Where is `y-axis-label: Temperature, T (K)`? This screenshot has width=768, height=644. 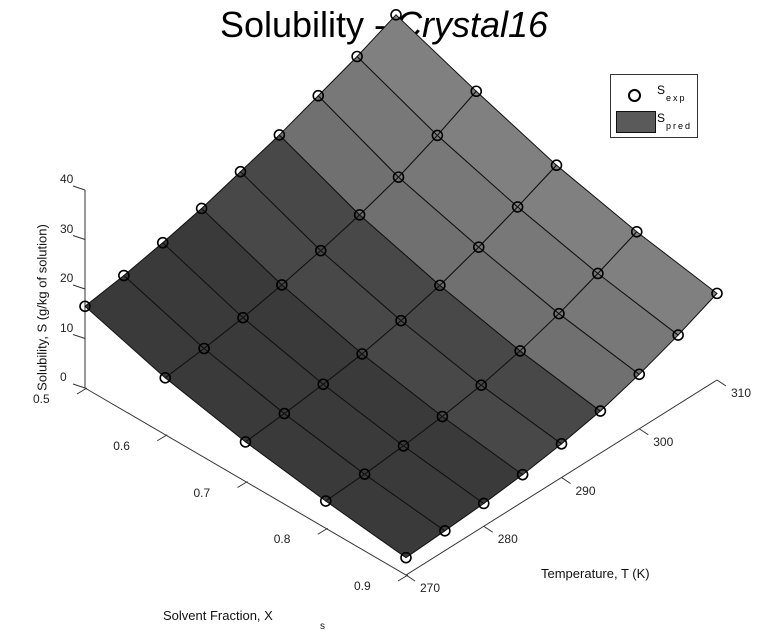
y-axis-label: Temperature, T (K) is located at coordinates (595, 573).